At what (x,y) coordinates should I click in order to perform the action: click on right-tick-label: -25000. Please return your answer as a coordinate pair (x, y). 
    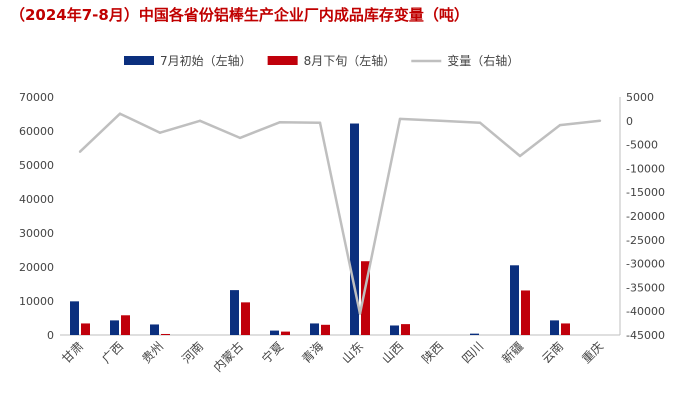
    Looking at the image, I should click on (645, 240).